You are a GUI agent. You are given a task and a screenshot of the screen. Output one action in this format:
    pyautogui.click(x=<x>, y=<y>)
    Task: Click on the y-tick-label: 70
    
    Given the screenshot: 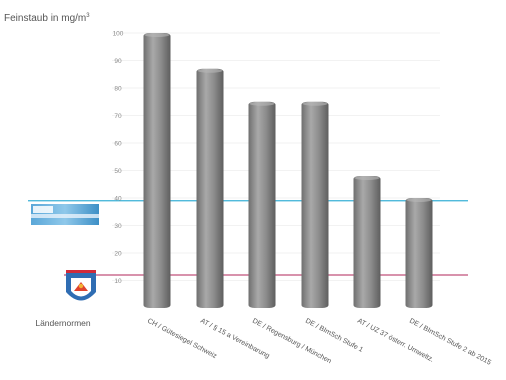 What is the action you would take?
    pyautogui.click(x=118, y=116)
    